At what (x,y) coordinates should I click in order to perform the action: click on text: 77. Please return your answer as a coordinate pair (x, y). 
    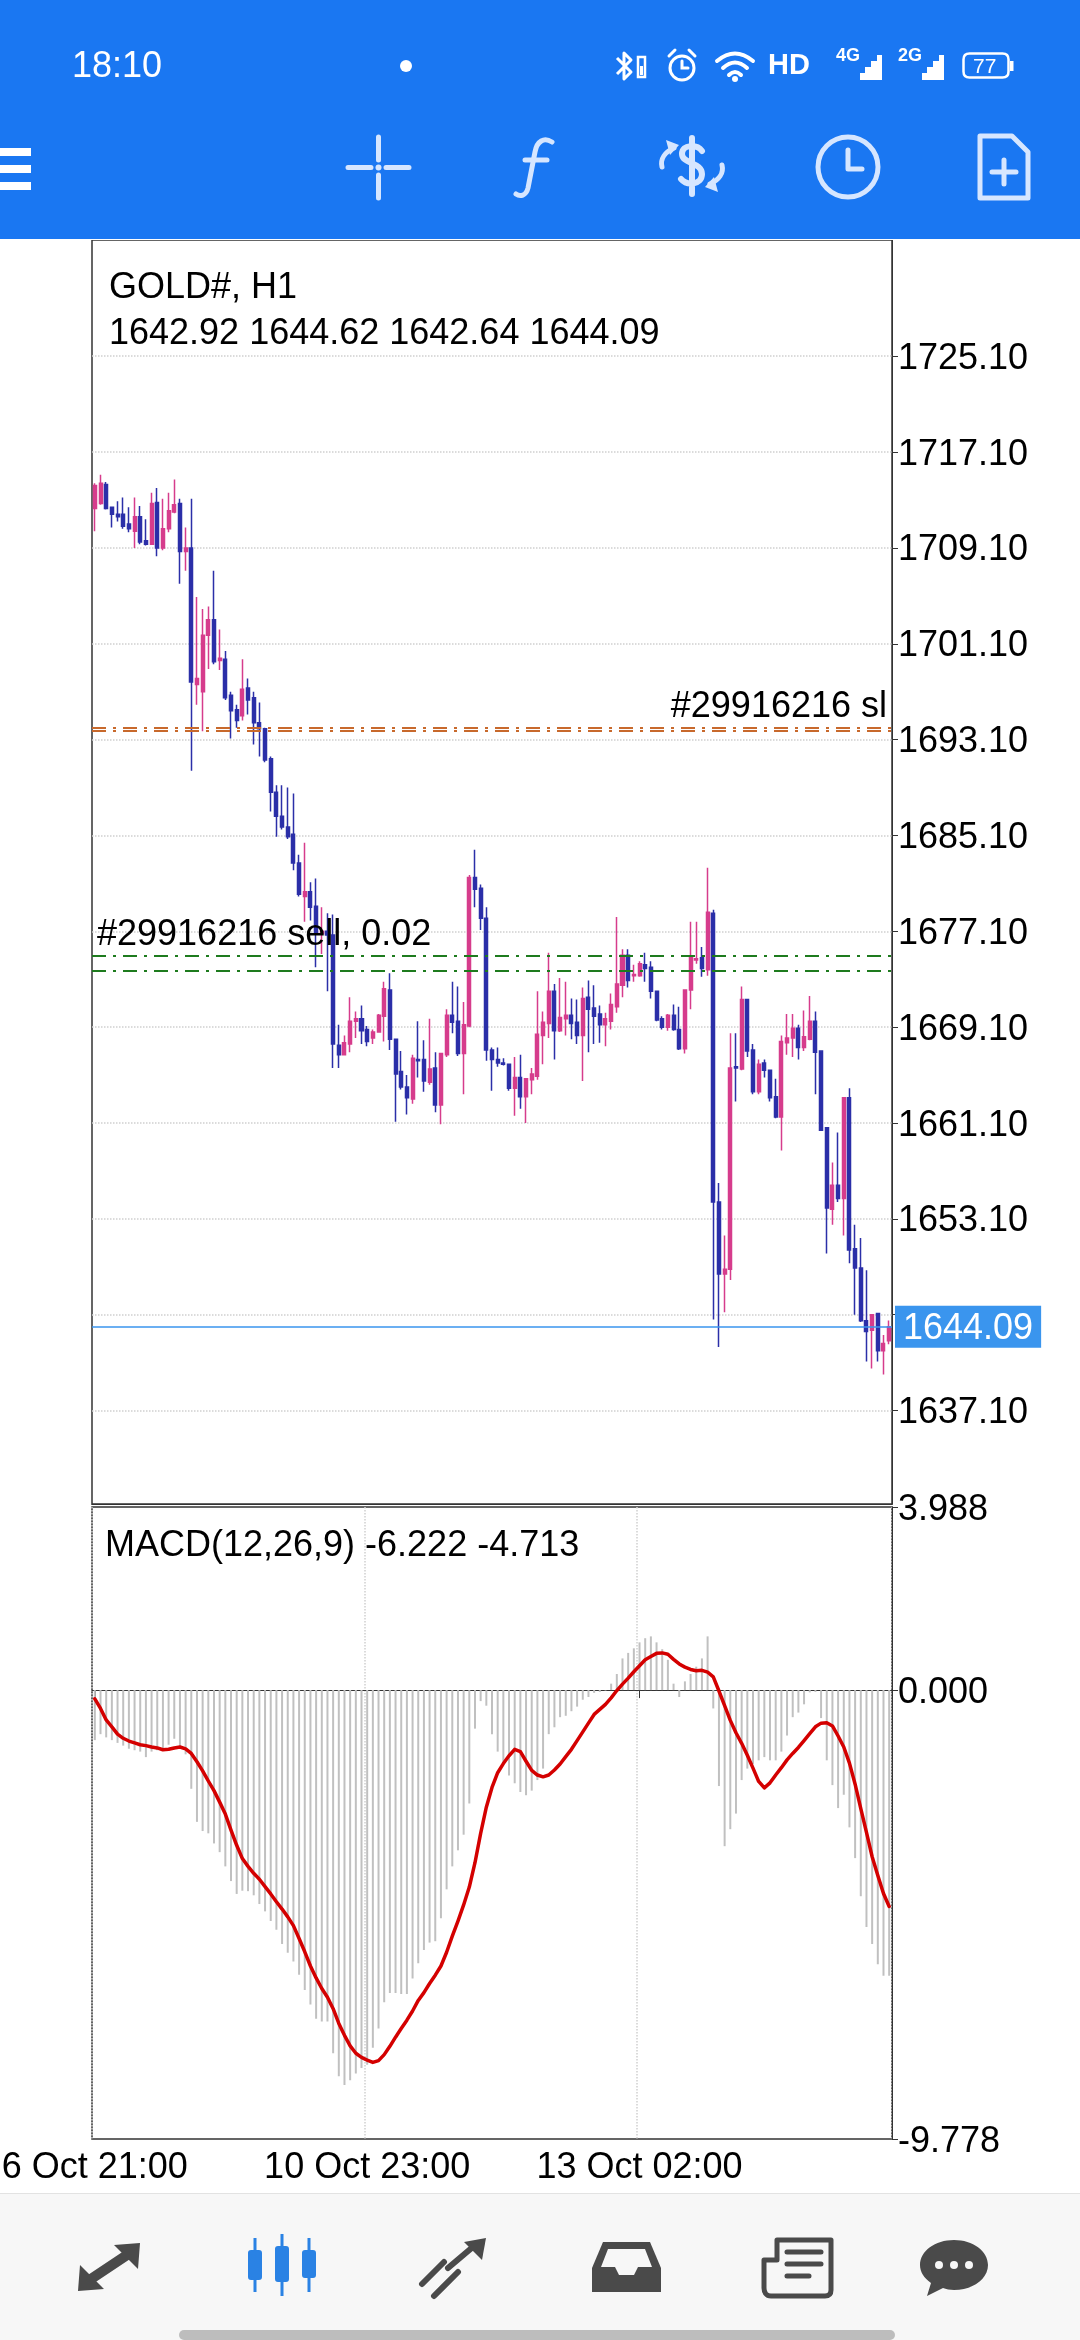
    Looking at the image, I should click on (985, 65).